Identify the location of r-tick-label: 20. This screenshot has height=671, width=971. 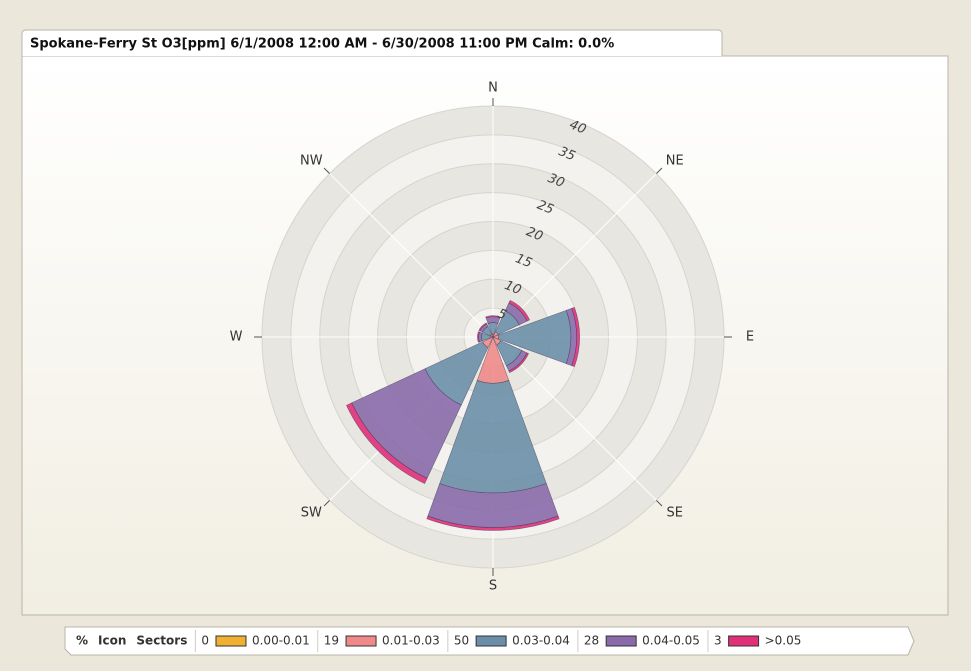
(534, 234).